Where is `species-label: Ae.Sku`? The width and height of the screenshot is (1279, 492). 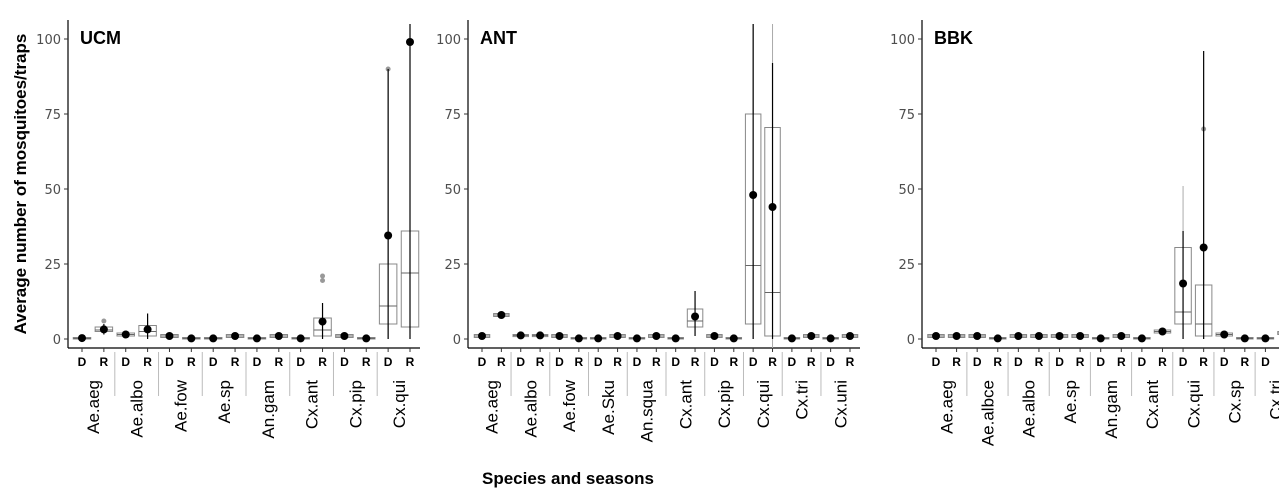
species-label: Ae.Sku is located at coordinates (608, 407).